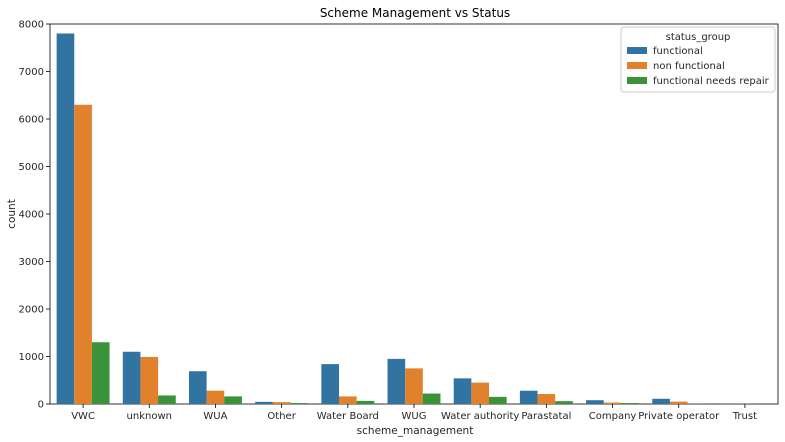  Describe the element at coordinates (281, 416) in the screenshot. I see `x-tick-label: Other` at that location.